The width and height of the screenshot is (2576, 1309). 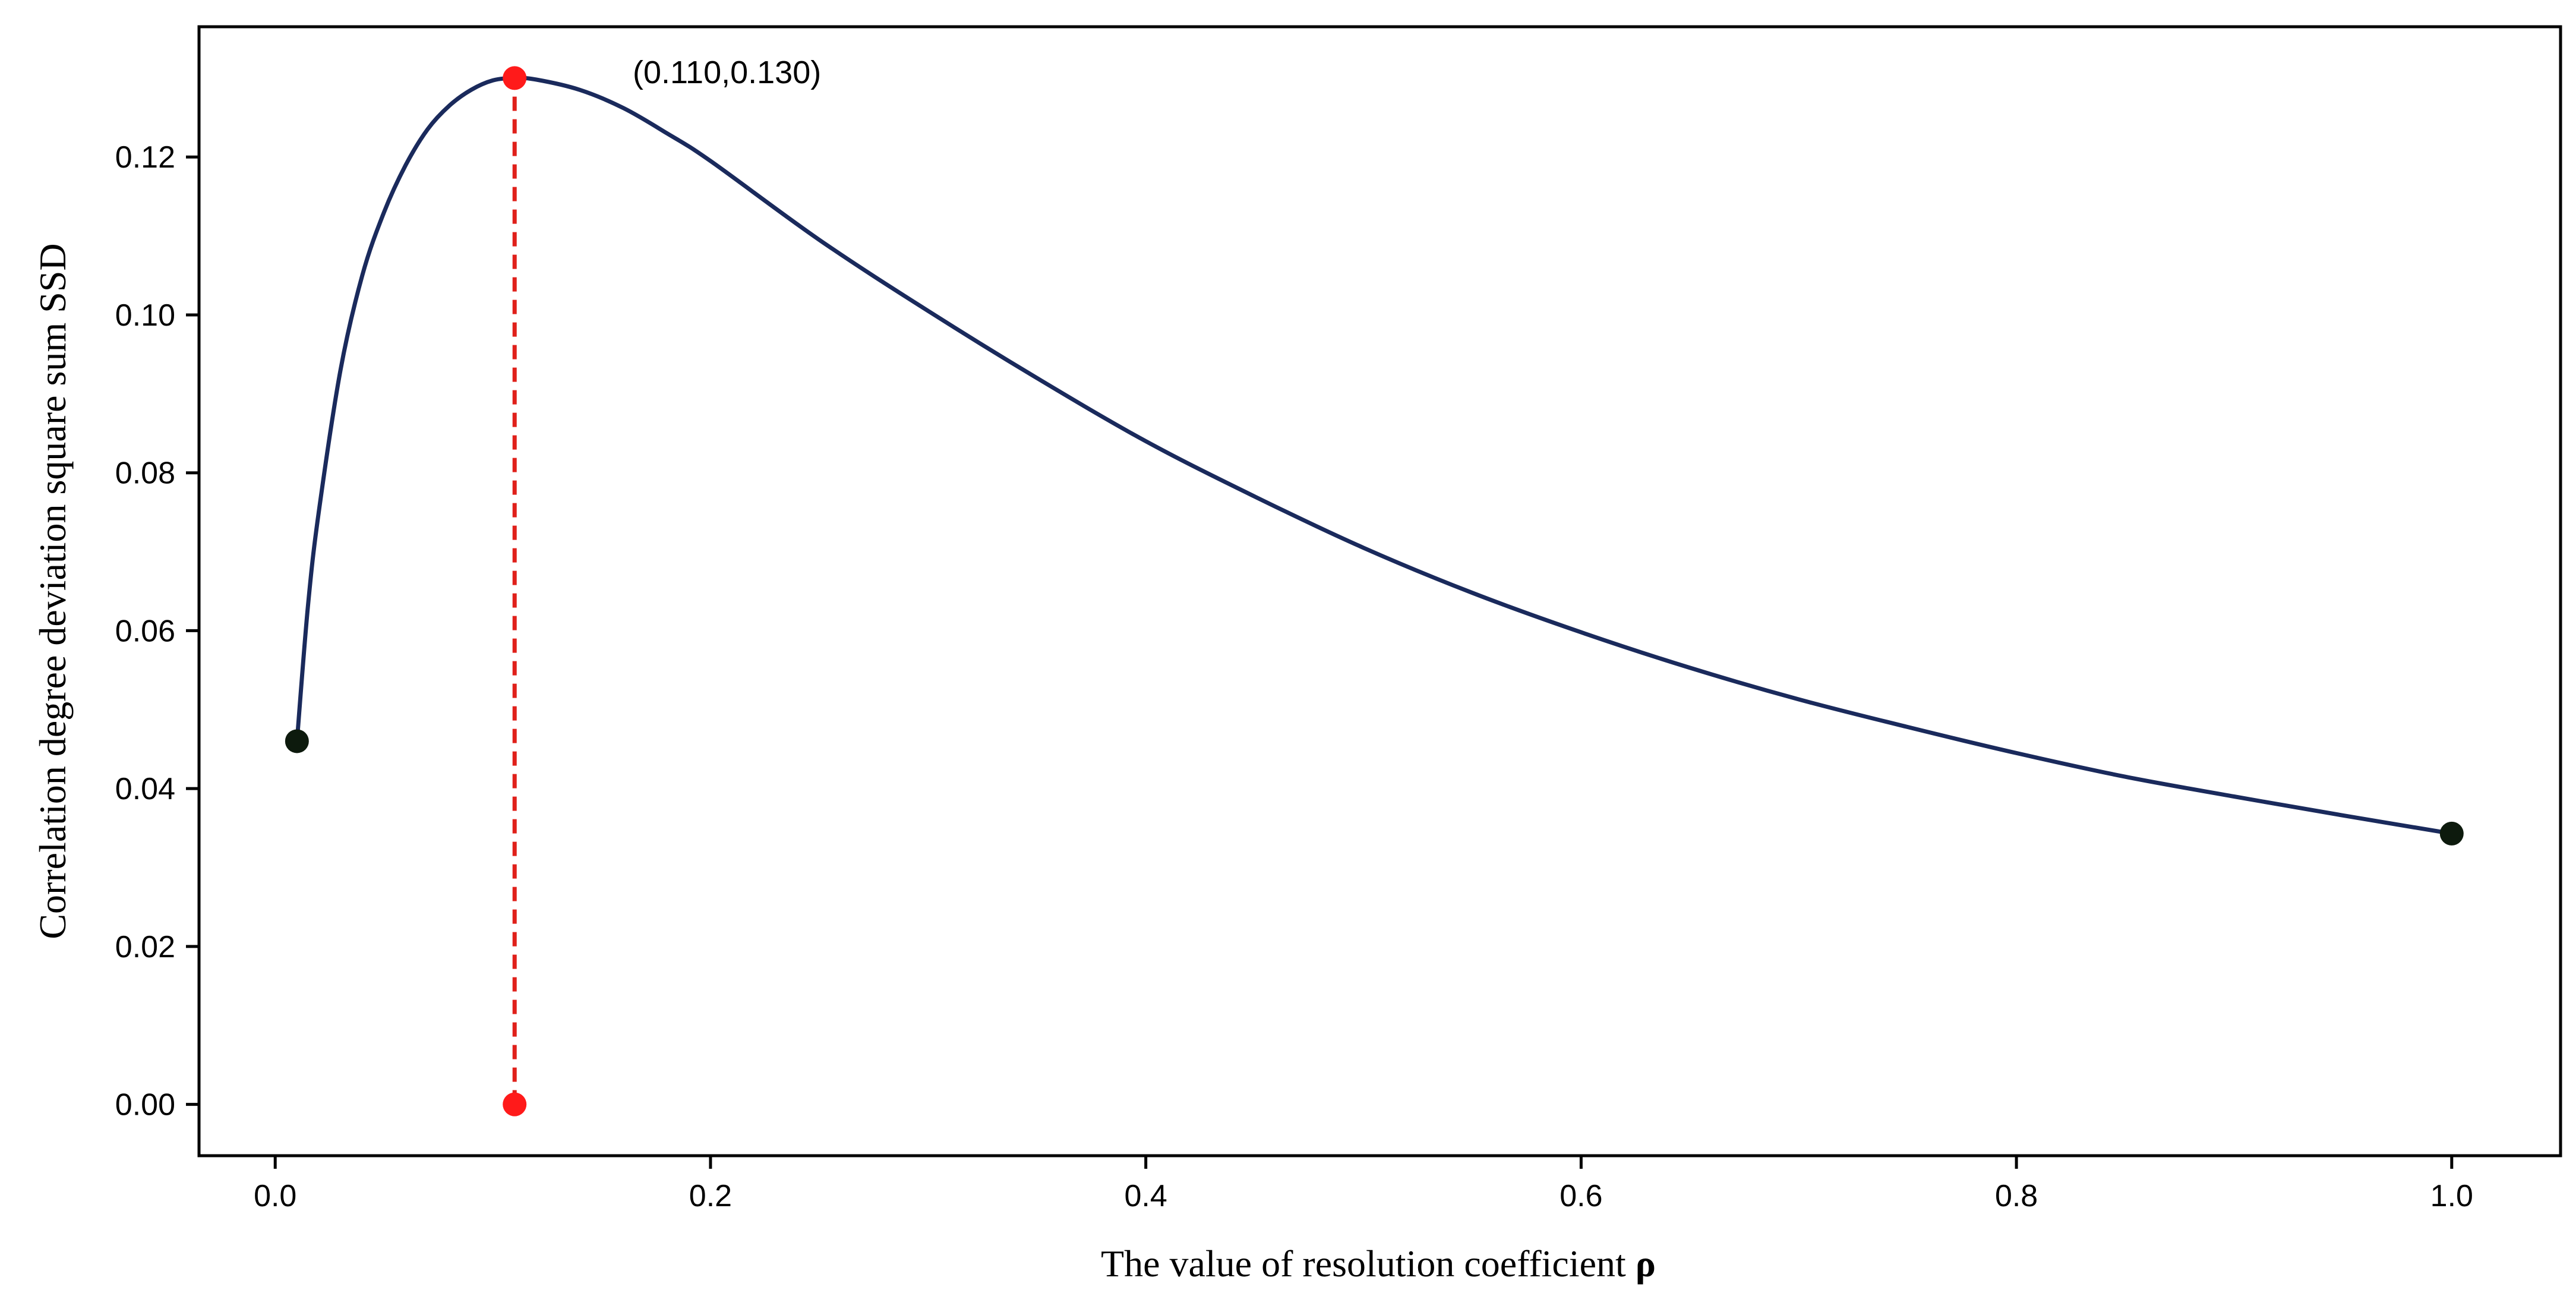 I want to click on x-tick-label: 0.0, so click(x=275, y=1196).